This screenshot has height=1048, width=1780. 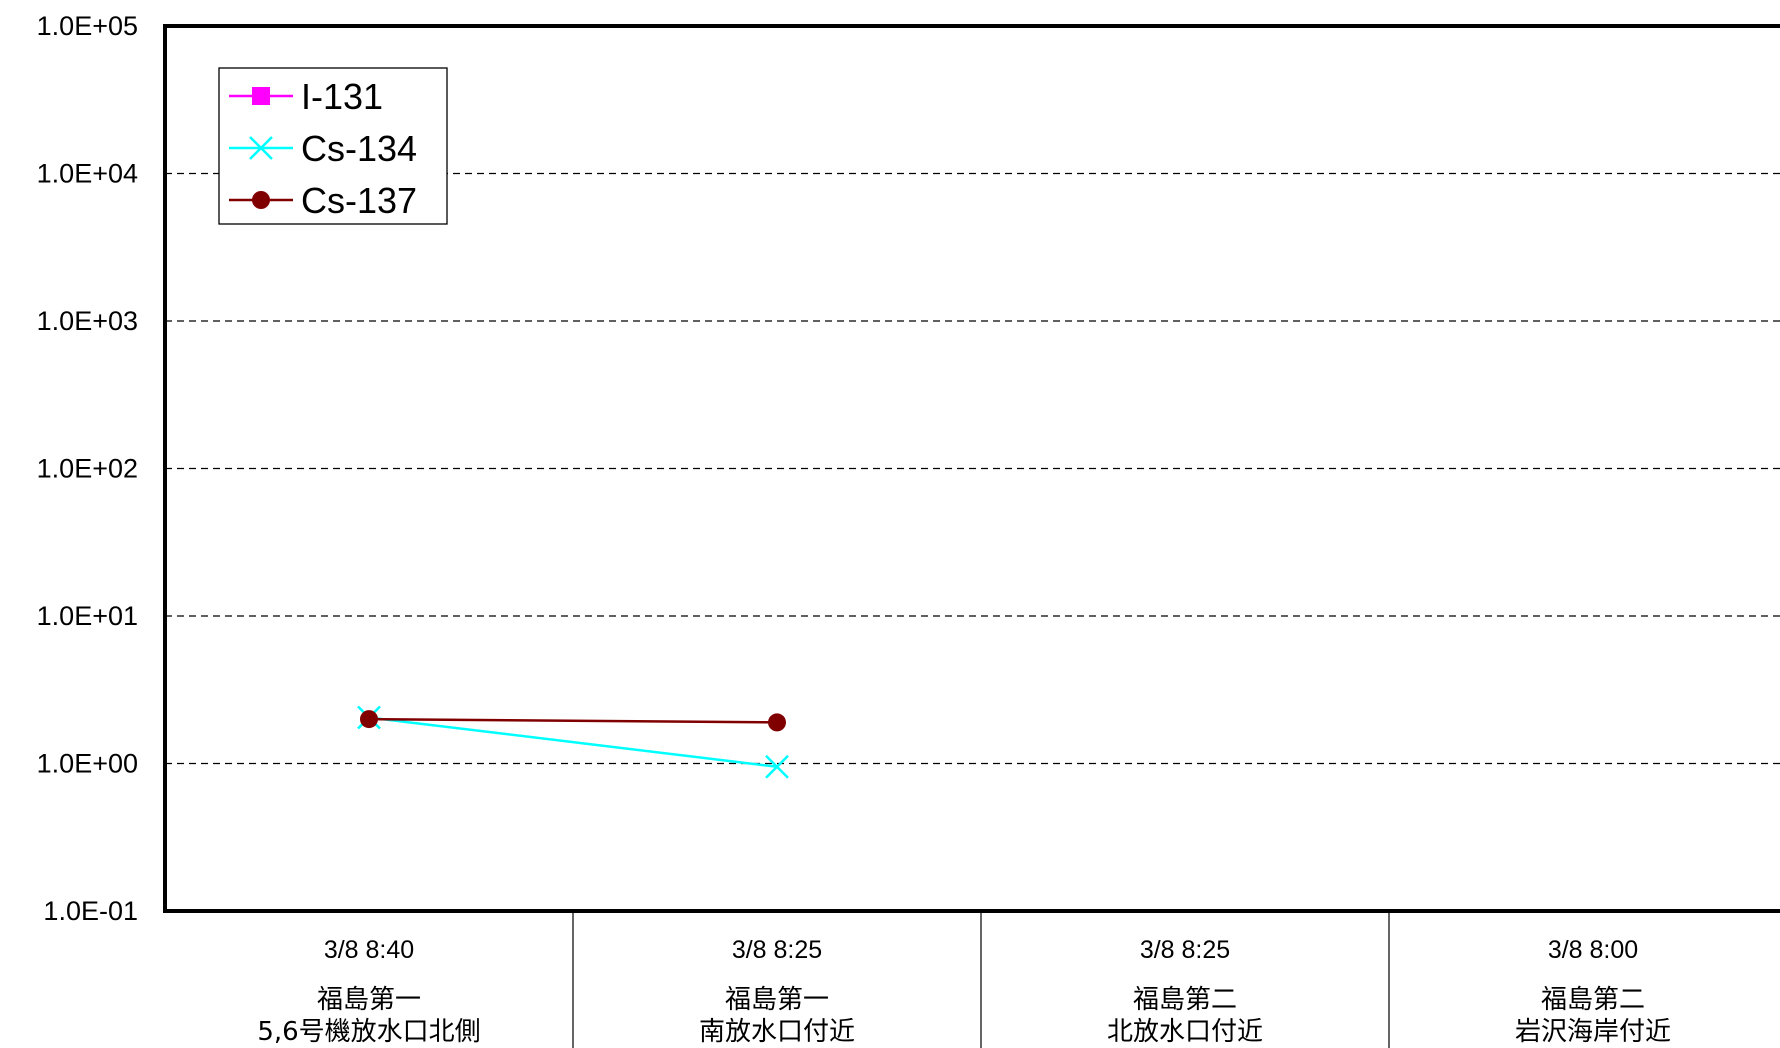 What do you see at coordinates (87, 26) in the screenshot?
I see `y-tick-label: 1.0E+05` at bounding box center [87, 26].